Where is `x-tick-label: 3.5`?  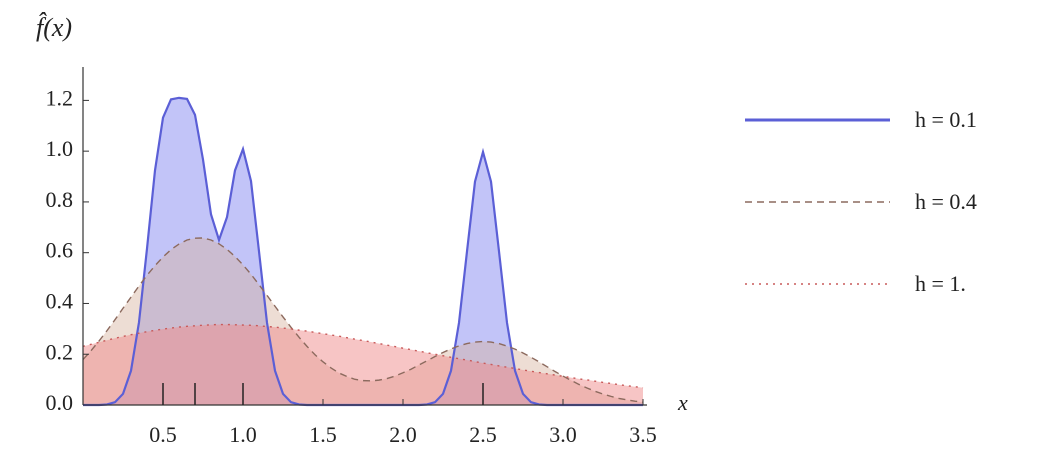 x-tick-label: 3.5 is located at coordinates (643, 434).